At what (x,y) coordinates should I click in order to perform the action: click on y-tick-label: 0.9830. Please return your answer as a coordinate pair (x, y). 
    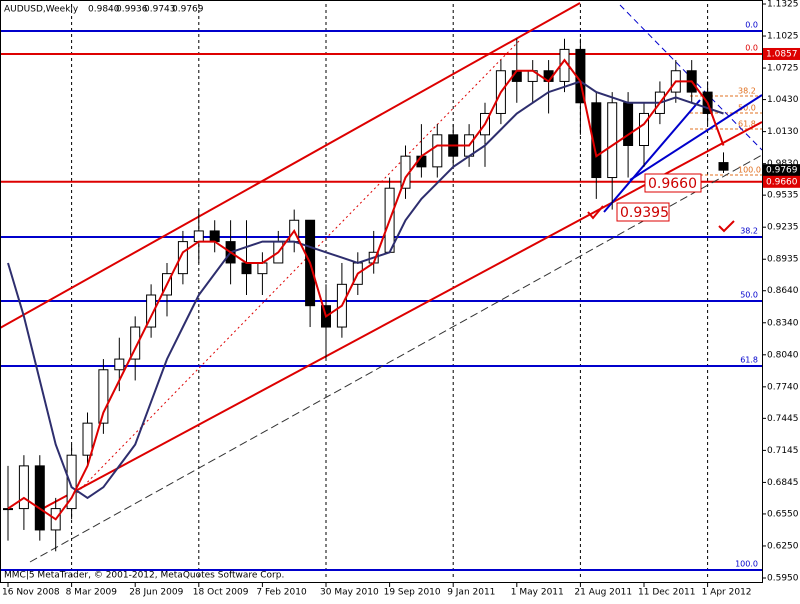
    Looking at the image, I should click on (783, 164).